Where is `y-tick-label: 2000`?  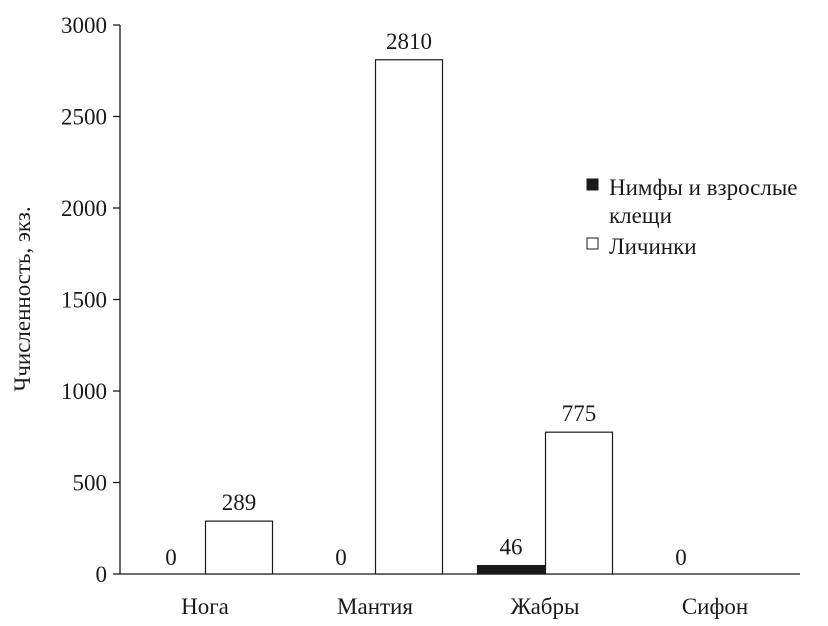 y-tick-label: 2000 is located at coordinates (84, 208).